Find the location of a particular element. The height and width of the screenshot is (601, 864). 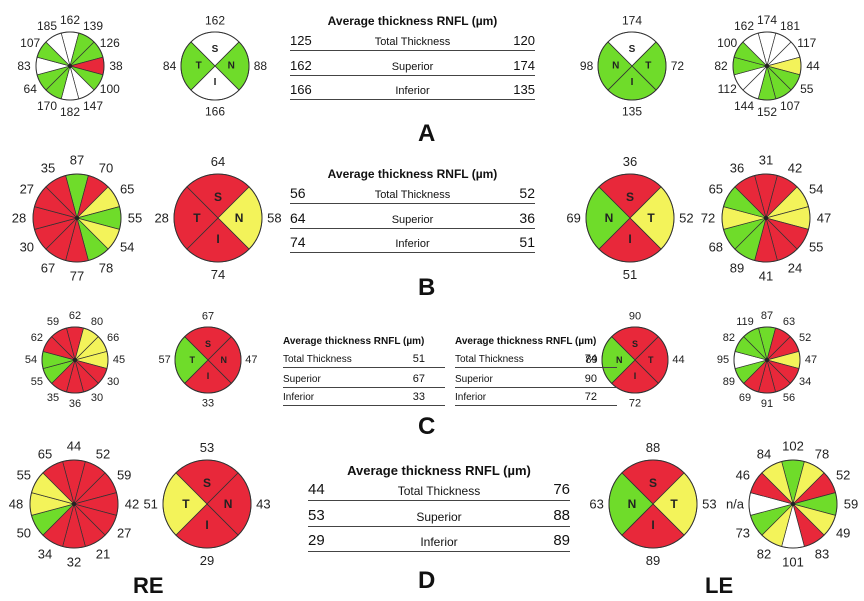

re-value: 162 is located at coordinates (301, 65).